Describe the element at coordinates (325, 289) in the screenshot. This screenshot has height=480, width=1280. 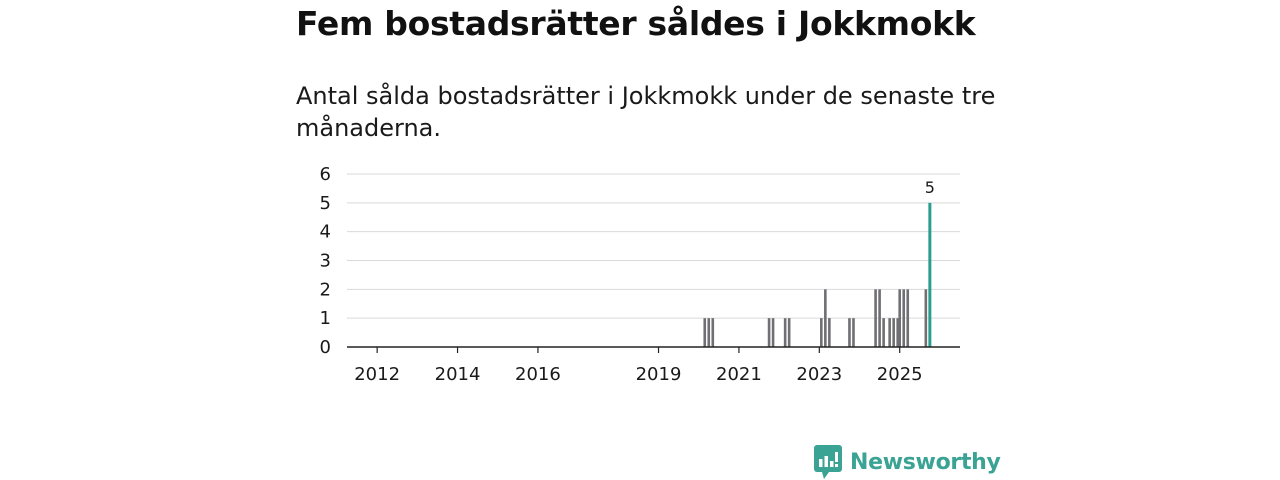
I see `y-tick-label: 2` at that location.